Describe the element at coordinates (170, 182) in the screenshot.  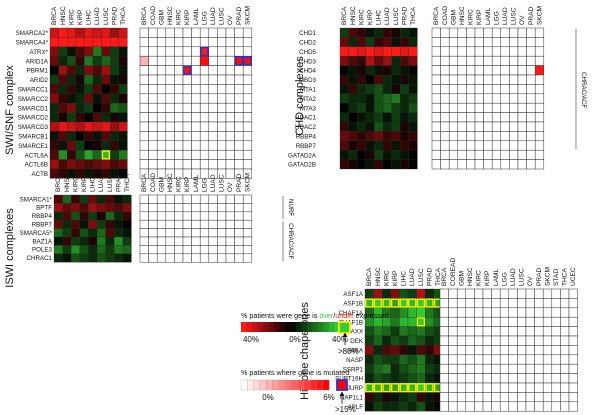
I see `mutation-column-label: HNSC` at that location.